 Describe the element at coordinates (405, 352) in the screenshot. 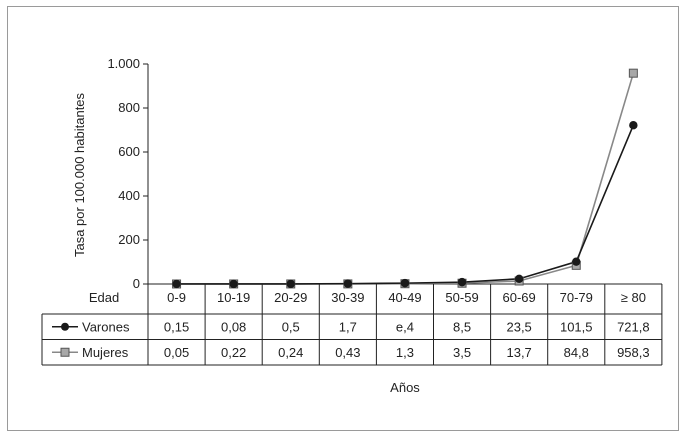

I see `table-cell-value: 1,3` at that location.